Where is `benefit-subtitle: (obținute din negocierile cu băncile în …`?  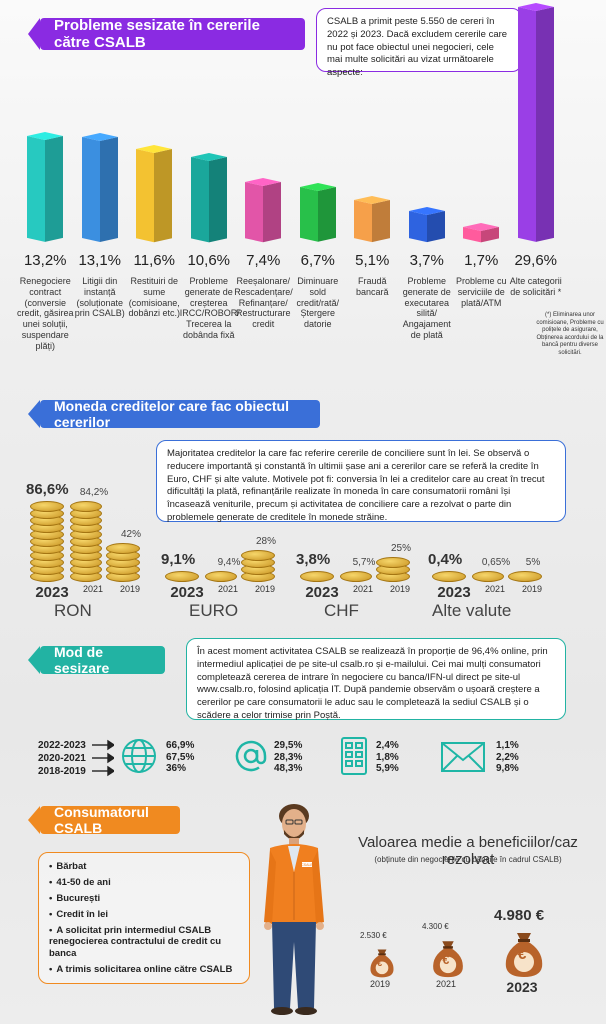 benefit-subtitle: (obținute din negocierile cu băncile în … is located at coordinates (468, 859).